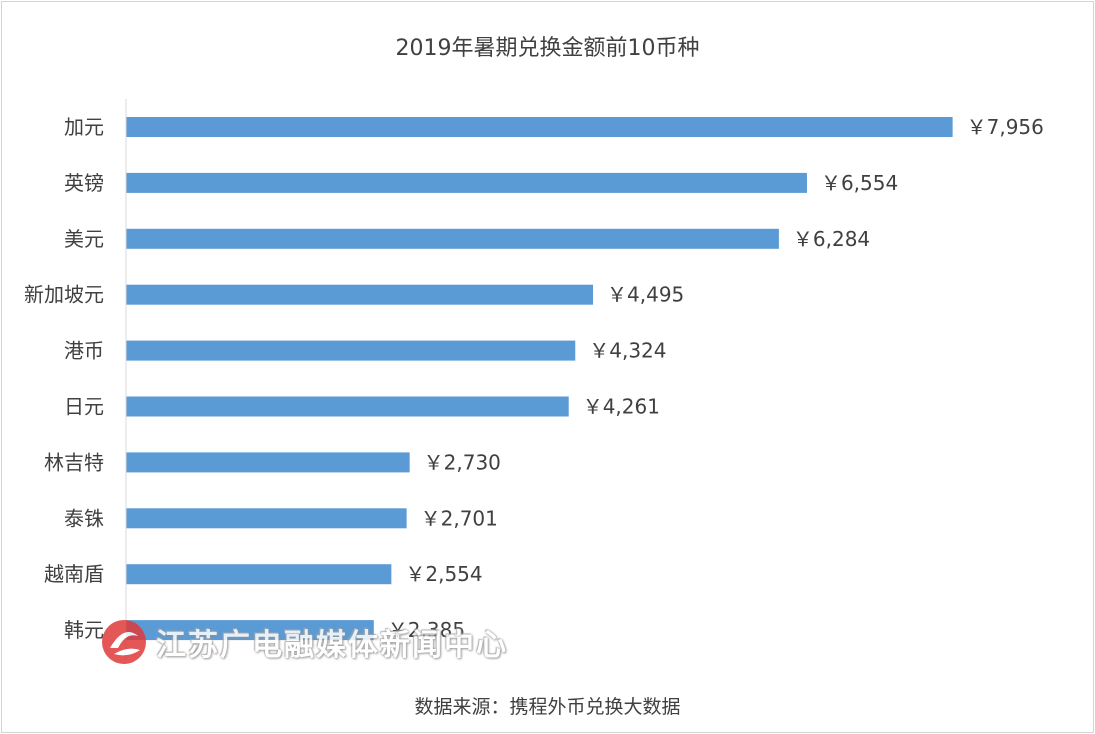 This screenshot has width=1095, height=734. What do you see at coordinates (627, 351) in the screenshot?
I see `data-label: ￥4,324` at bounding box center [627, 351].